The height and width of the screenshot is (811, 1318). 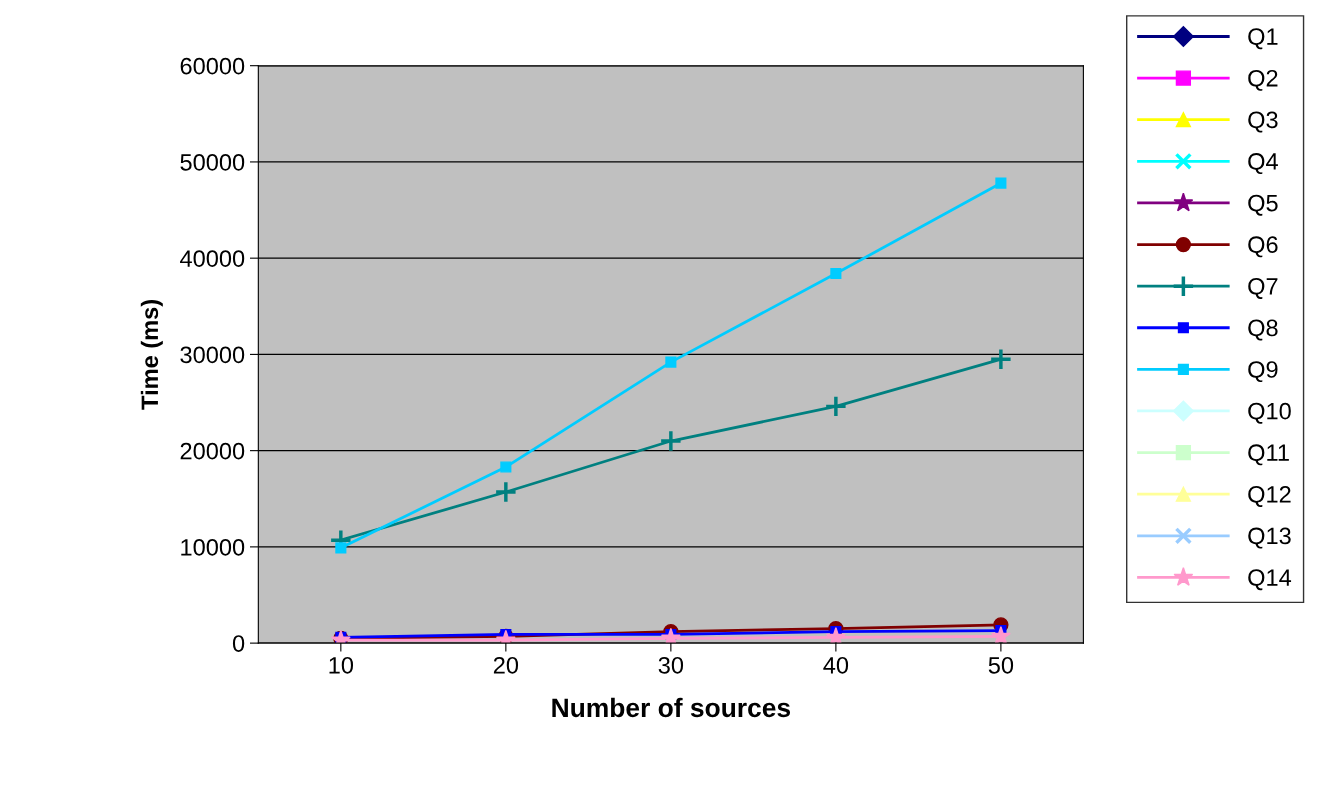 What do you see at coordinates (212, 162) in the screenshot?
I see `y-tick-label: 50000` at bounding box center [212, 162].